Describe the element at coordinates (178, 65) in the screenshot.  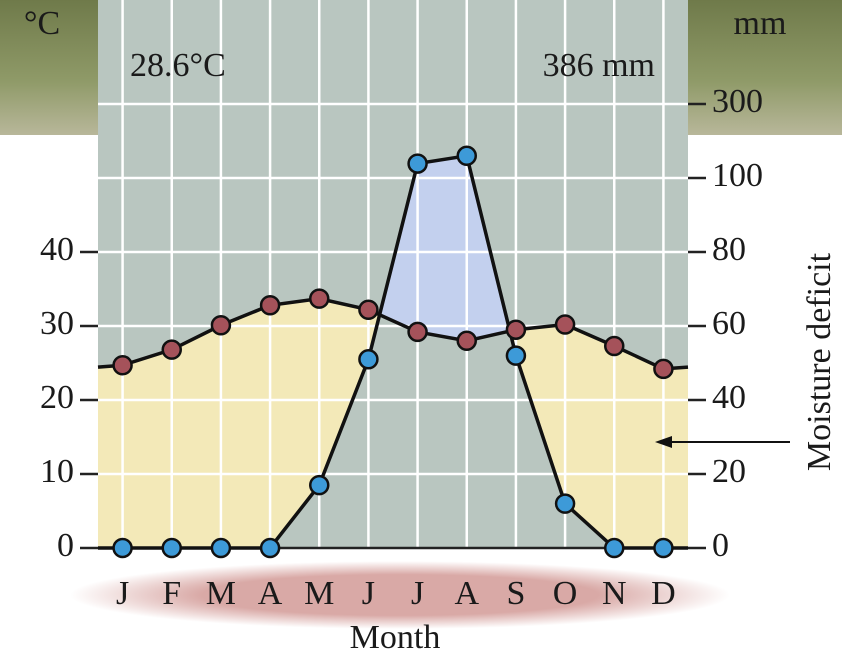
I see `mean-temperature: 28.6°C` at that location.